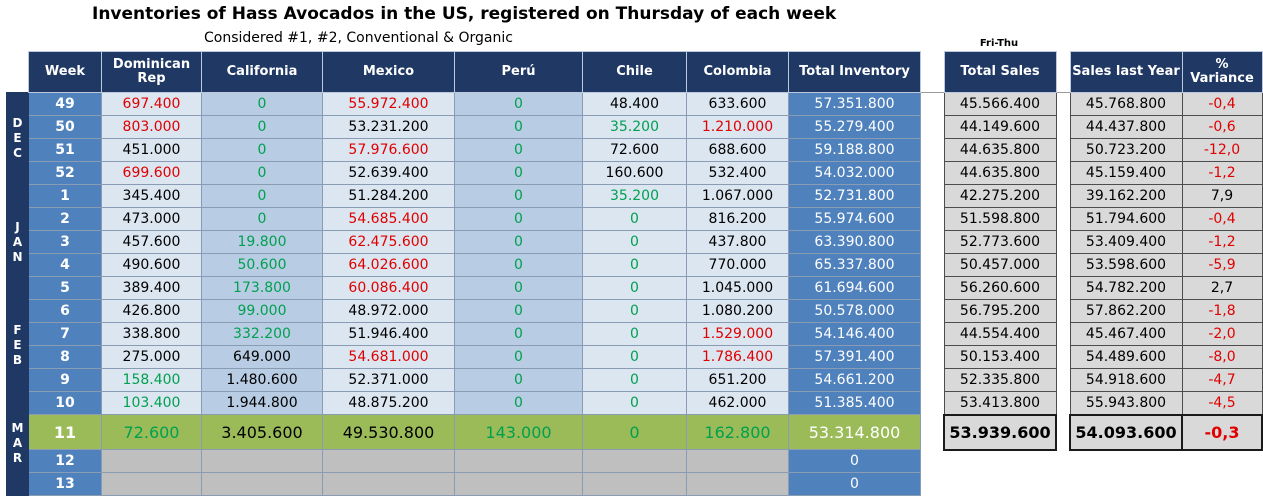  I want to click on cell-mexico: 60.086.400, so click(388, 288).